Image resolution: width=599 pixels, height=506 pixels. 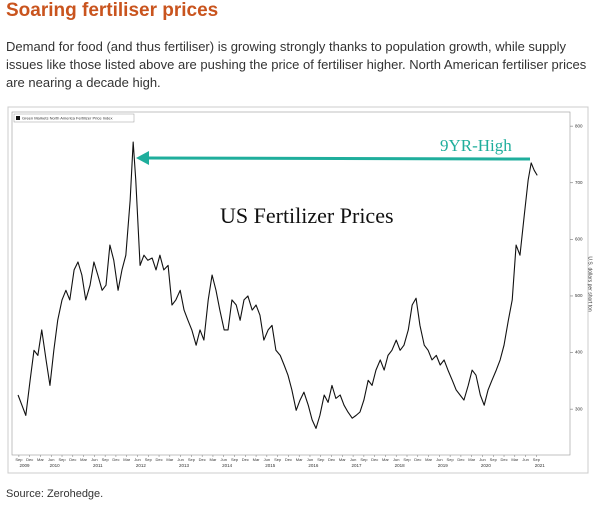 I want to click on annotation-arrow, so click(x=338, y=158).